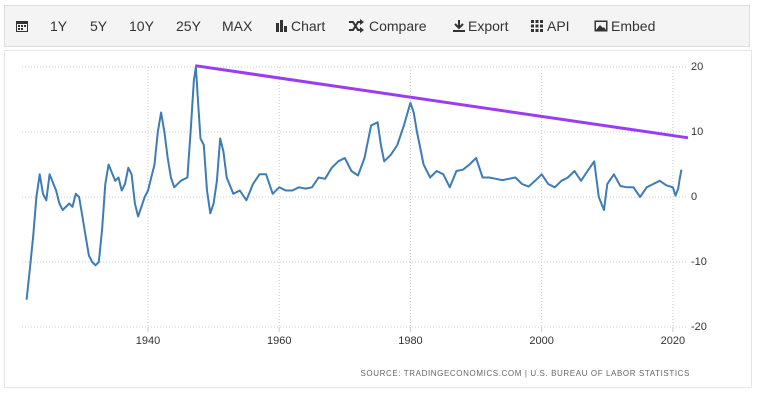  Describe the element at coordinates (537, 26) in the screenshot. I see `api-icon` at that location.